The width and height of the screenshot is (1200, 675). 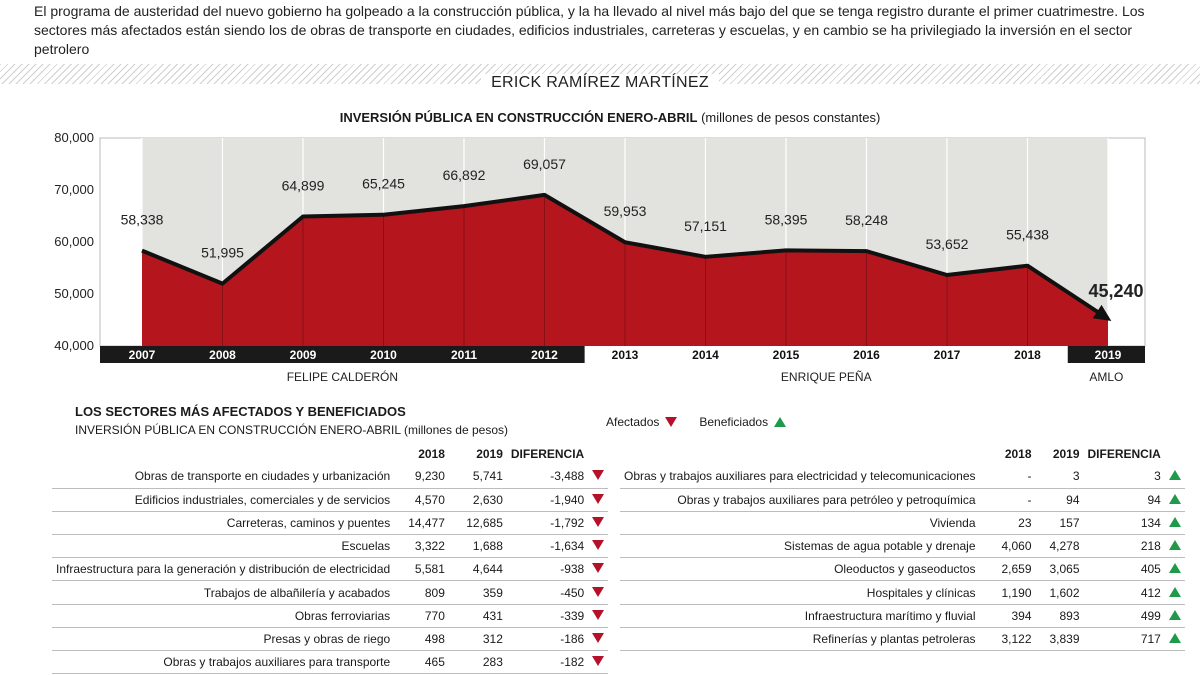 I want to click on chart-title-unit: (millones de pesos constantes), so click(x=791, y=117).